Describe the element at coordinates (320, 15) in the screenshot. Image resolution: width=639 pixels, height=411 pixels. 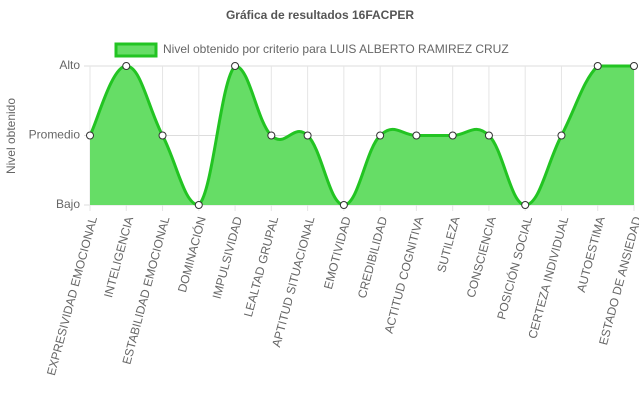
I see `chart-title: Gráfica de resultados 16FACPER` at that location.